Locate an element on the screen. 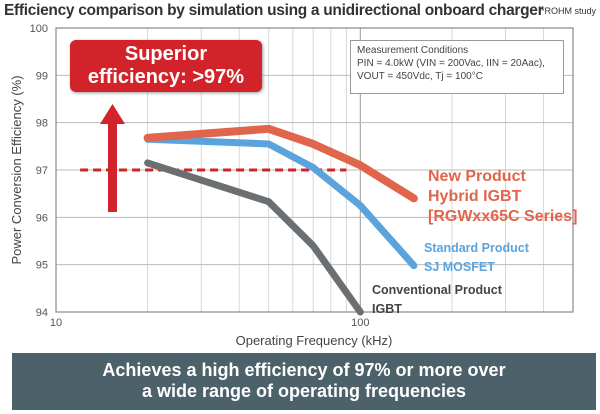 The height and width of the screenshot is (414, 600). conditions-line1: PIN = 4.0kW (VIN = 200Vac, IIN = 20Aac), is located at coordinates (451, 63).